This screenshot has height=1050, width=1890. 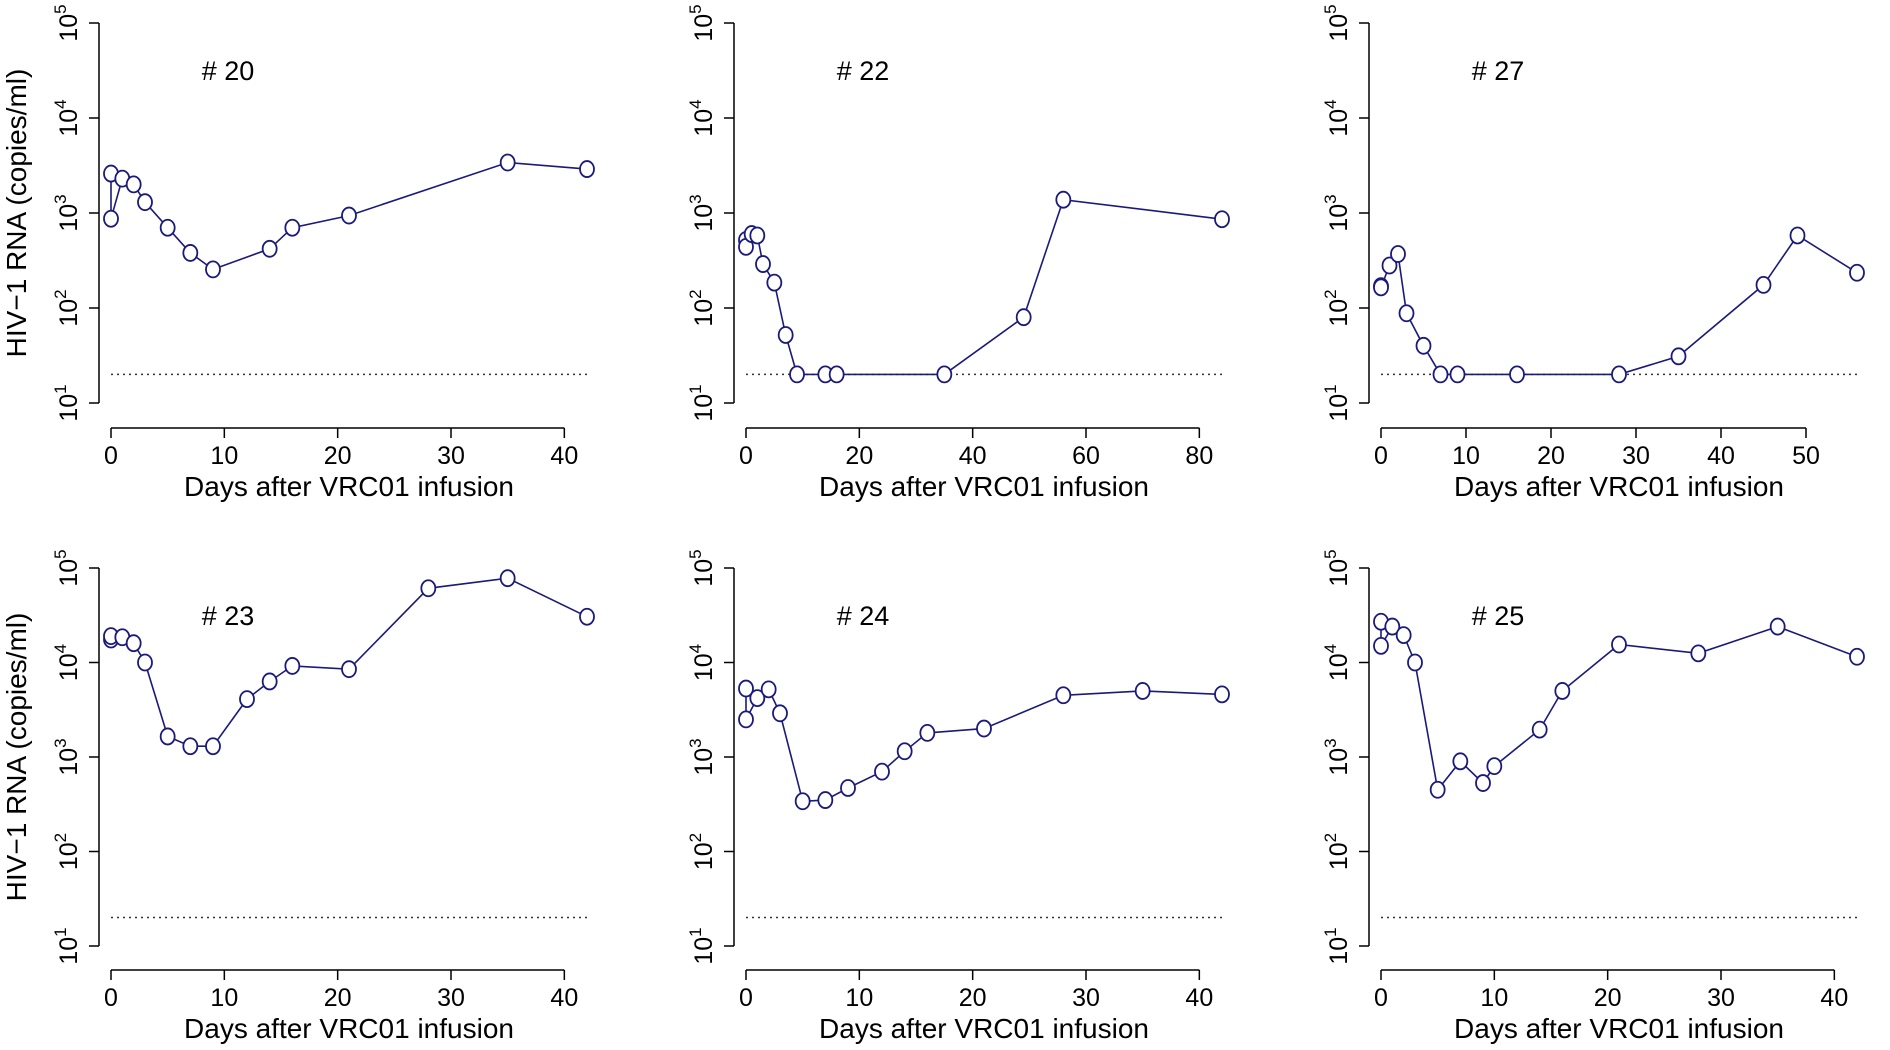 I want to click on x-tick-label: 60, so click(x=1086, y=456).